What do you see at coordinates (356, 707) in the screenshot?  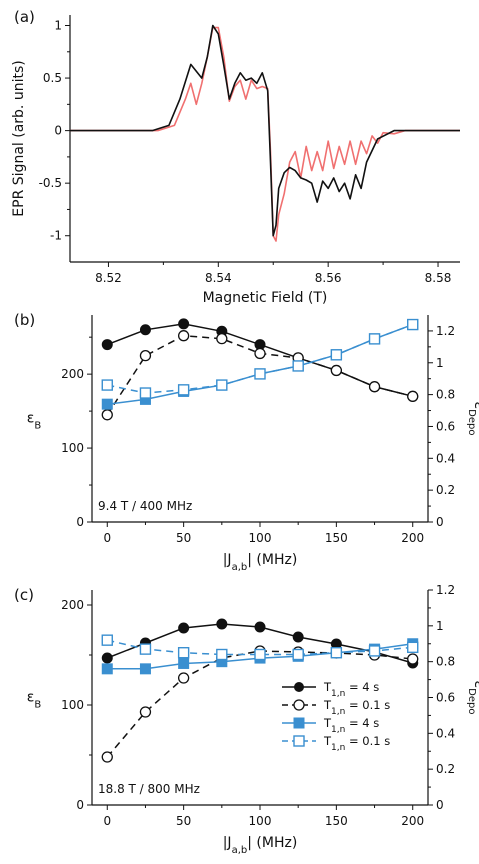 I see `legend-label: T1,n = 0.1 s` at bounding box center [356, 707].